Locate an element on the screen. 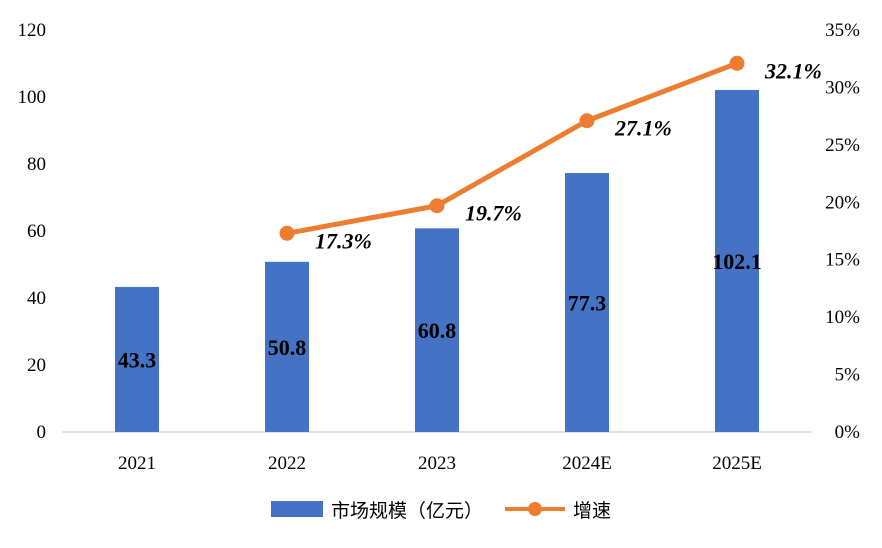 This screenshot has height=548, width=882. bar-data-label: 43.3 is located at coordinates (137, 359).